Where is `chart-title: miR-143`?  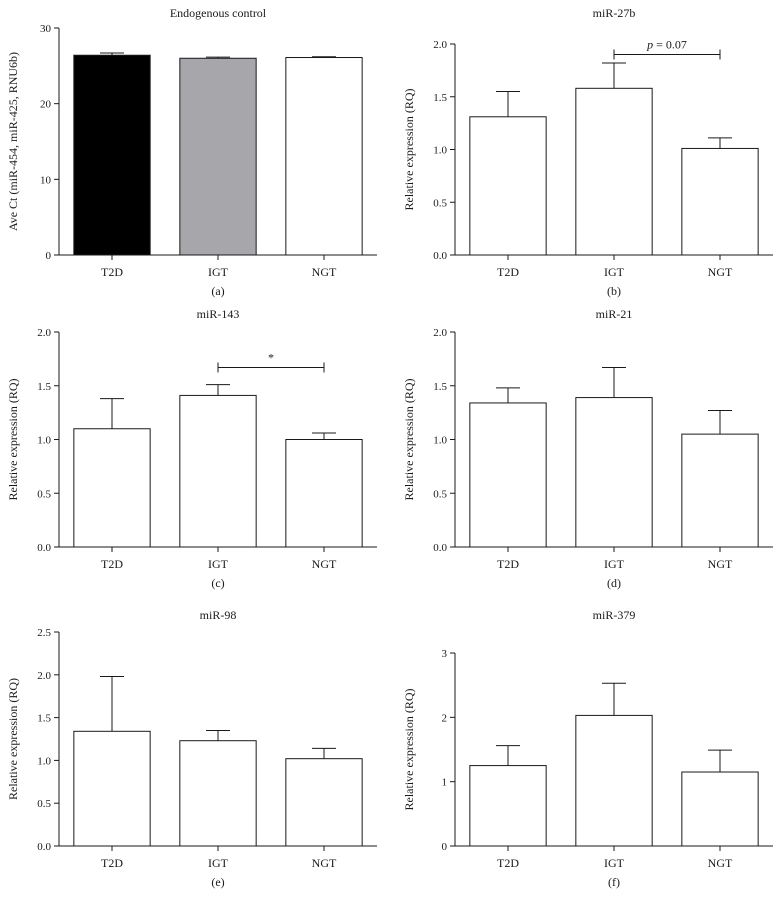
chart-title: miR-143 is located at coordinates (218, 314).